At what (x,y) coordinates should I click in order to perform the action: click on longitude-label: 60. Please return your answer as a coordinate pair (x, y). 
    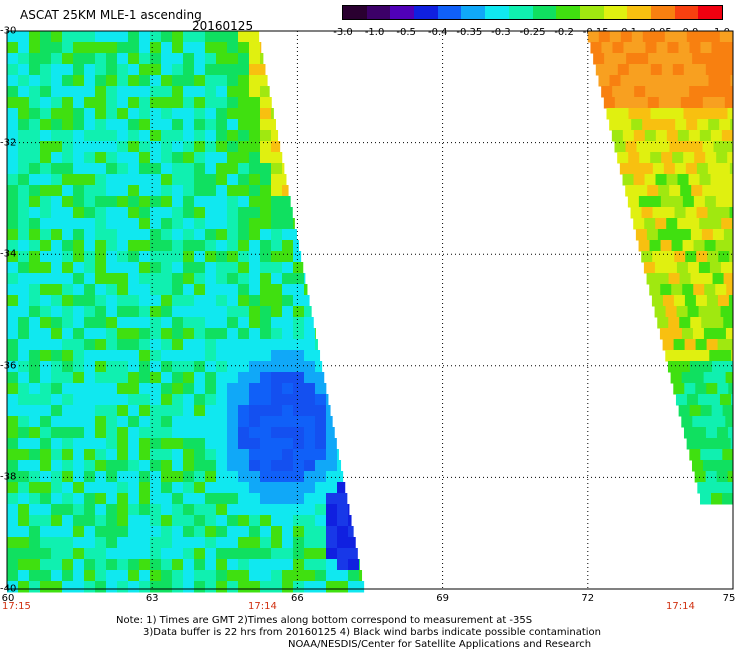
    Looking at the image, I should click on (8, 598).